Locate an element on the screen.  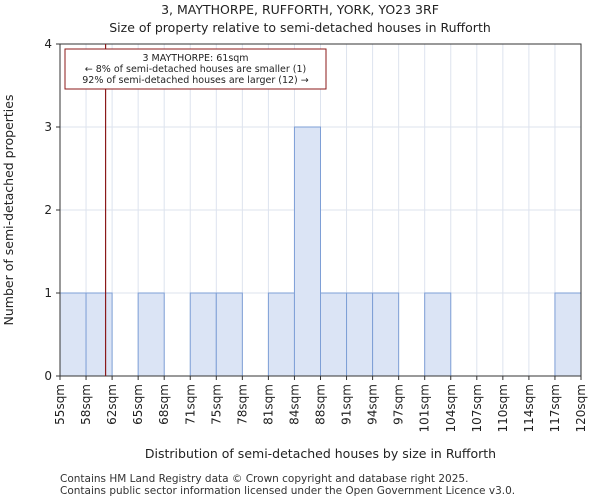
x-tick-label-94sqm: 94sqm is located at coordinates (373, 404).